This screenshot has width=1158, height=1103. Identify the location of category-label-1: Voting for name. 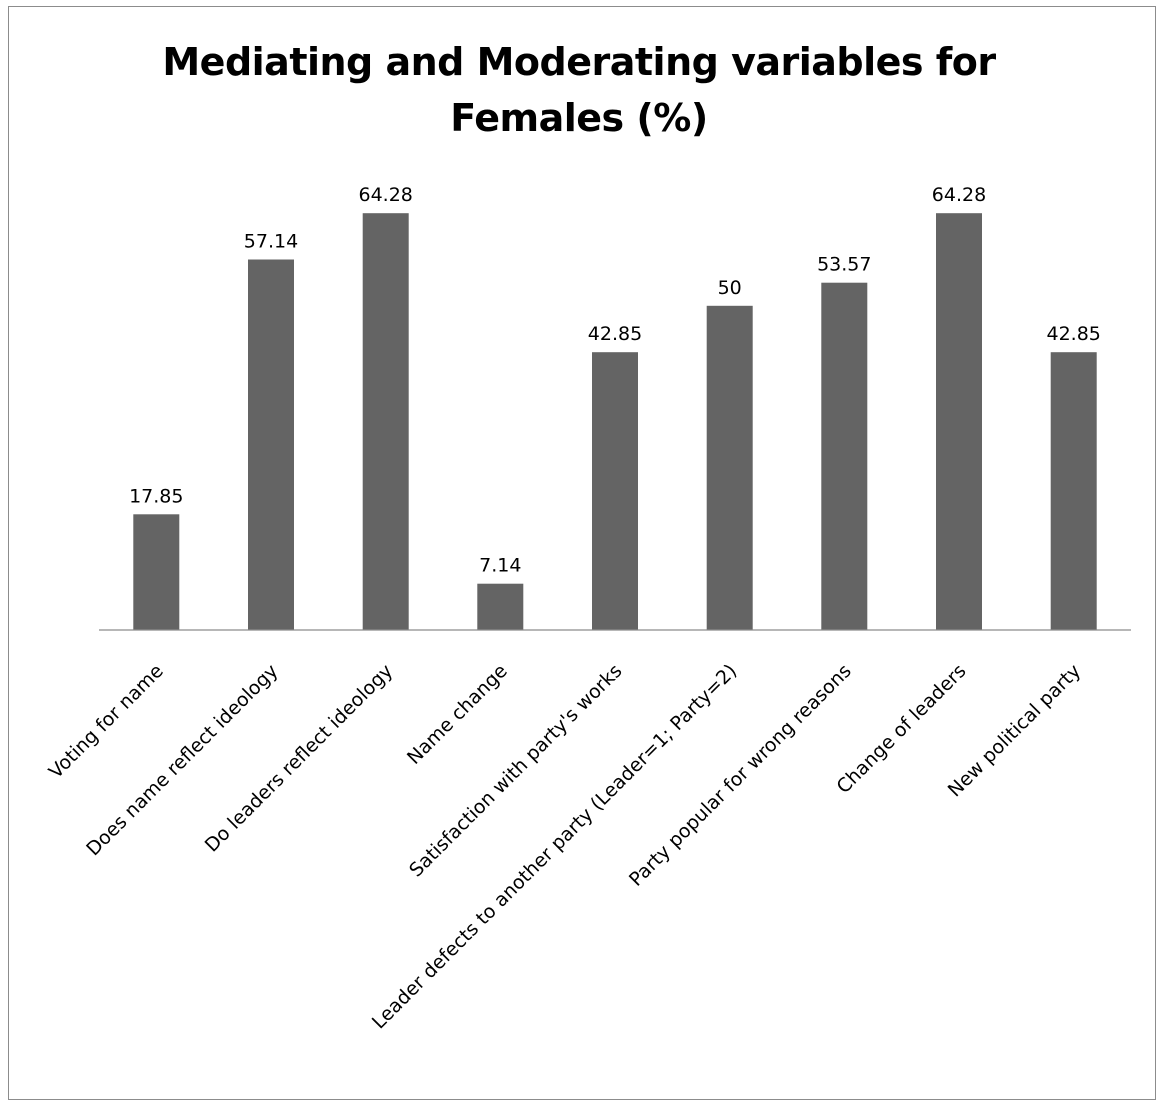
(106, 721).